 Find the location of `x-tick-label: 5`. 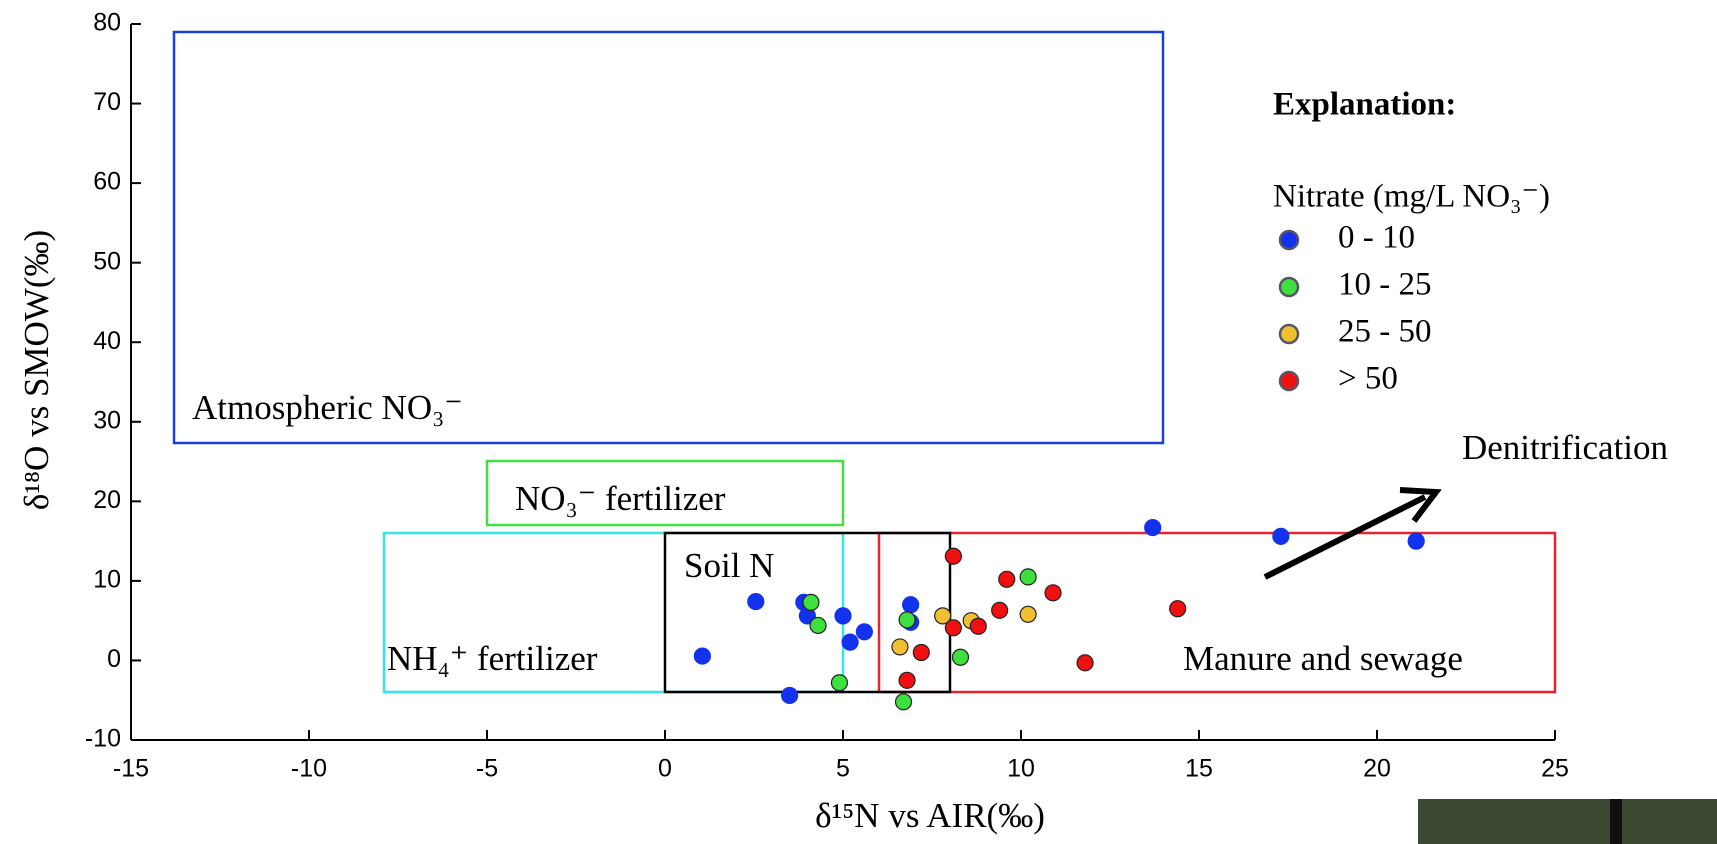

x-tick-label: 5 is located at coordinates (843, 769).